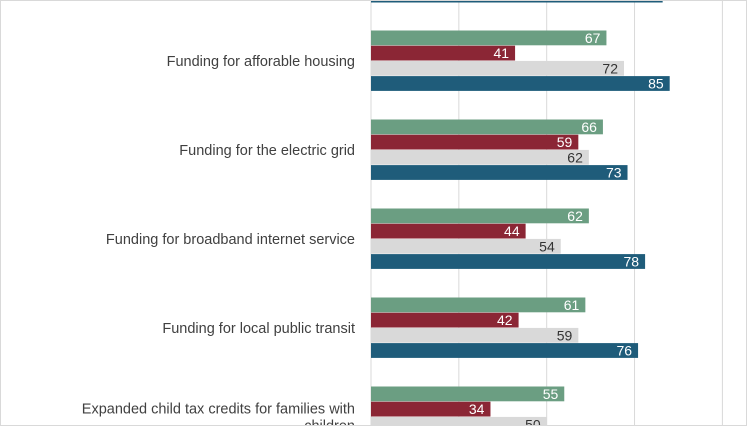  I want to click on data-label-3-3: 76, so click(624, 351).